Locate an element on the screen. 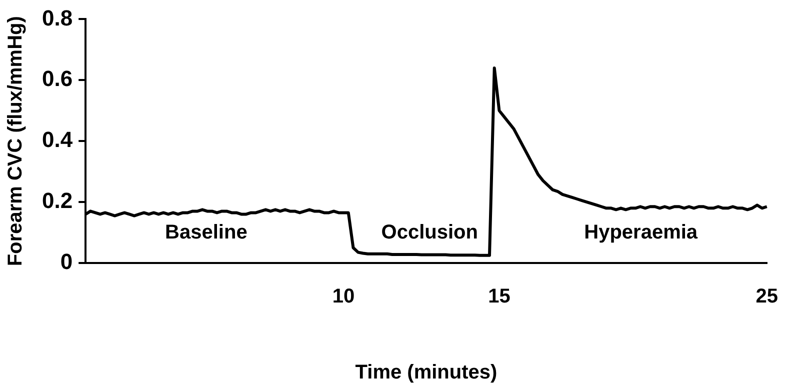 The height and width of the screenshot is (389, 800). y-tick-label: 0.2 is located at coordinates (57, 201).